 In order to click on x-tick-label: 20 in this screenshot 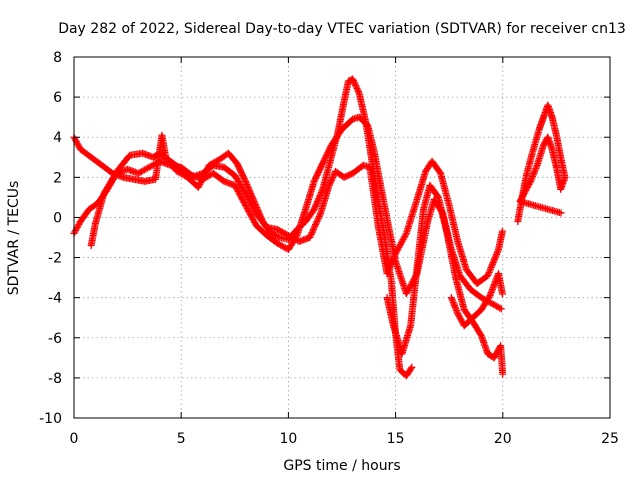, I will do `click(503, 439)`.